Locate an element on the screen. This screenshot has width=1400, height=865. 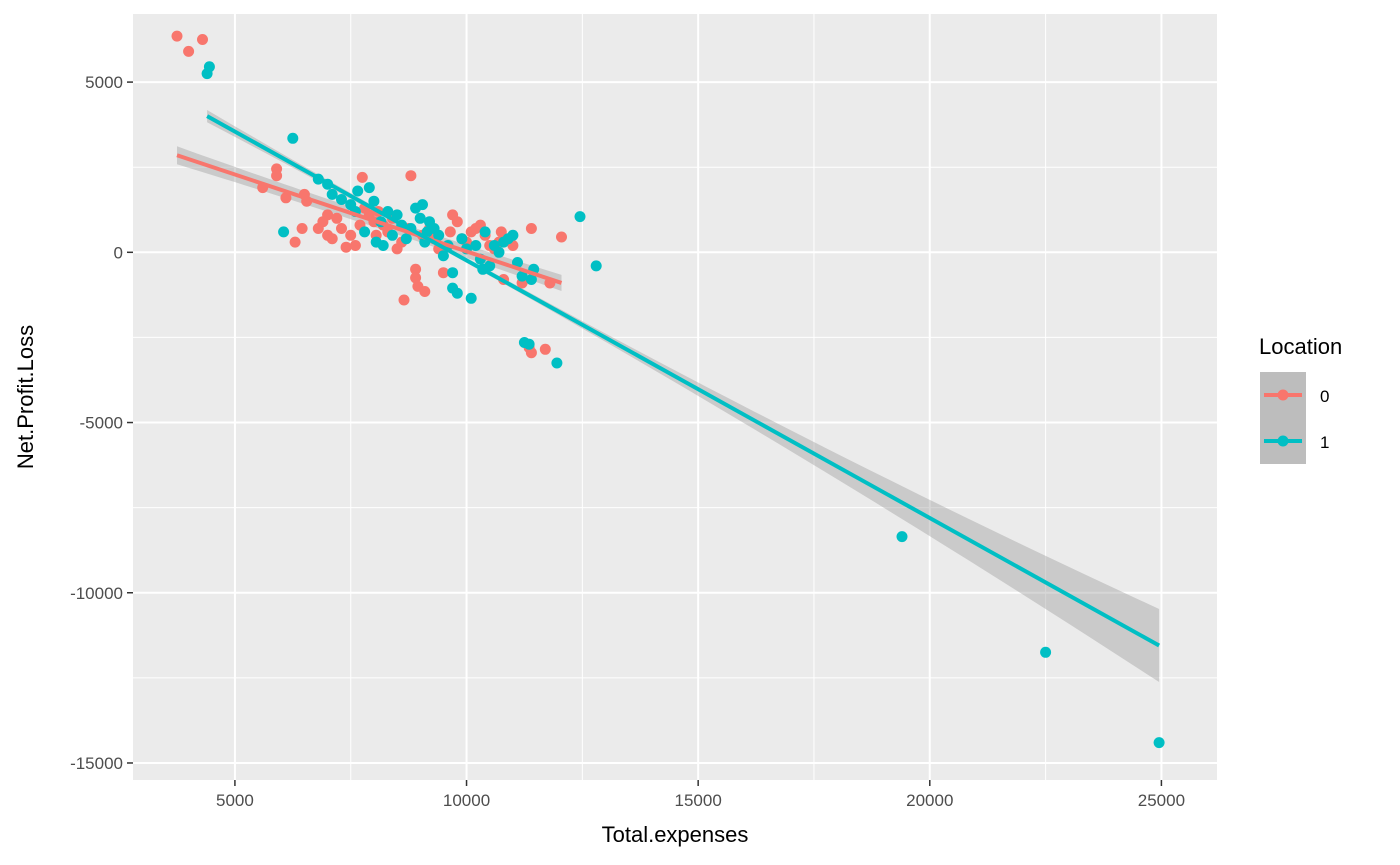
y-tick-label: -15000 is located at coordinates (96, 763).